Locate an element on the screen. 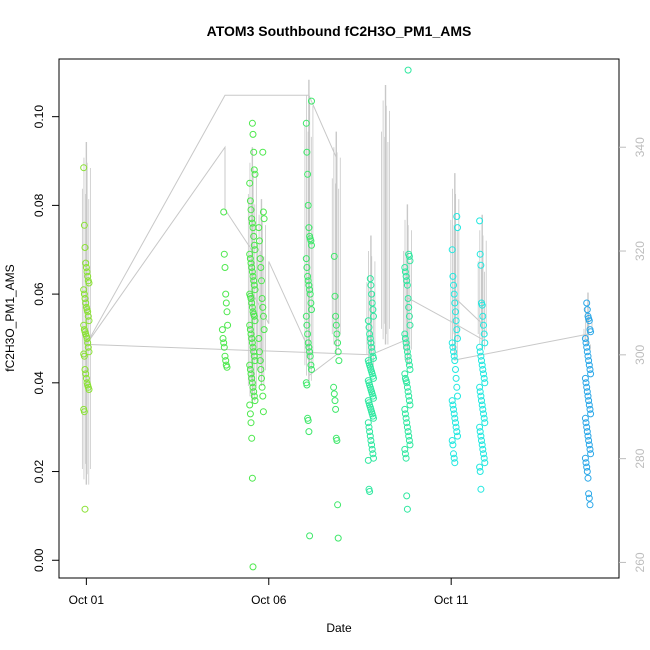 Image resolution: width=650 pixels, height=650 pixels. y2-tick-label: 300 is located at coordinates (640, 354).